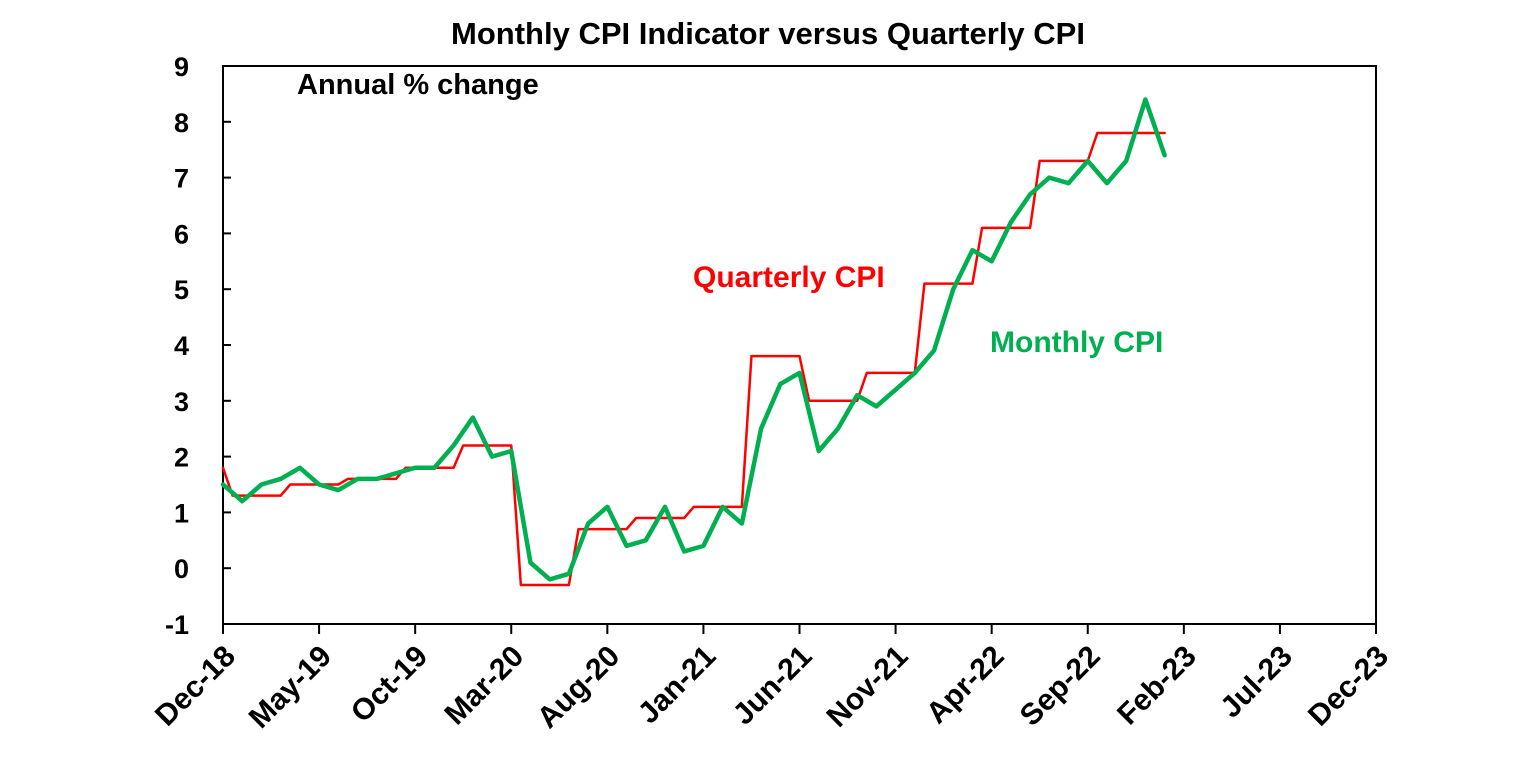 The image size is (1536, 775). I want to click on y-tick-label: 4, so click(181, 346).